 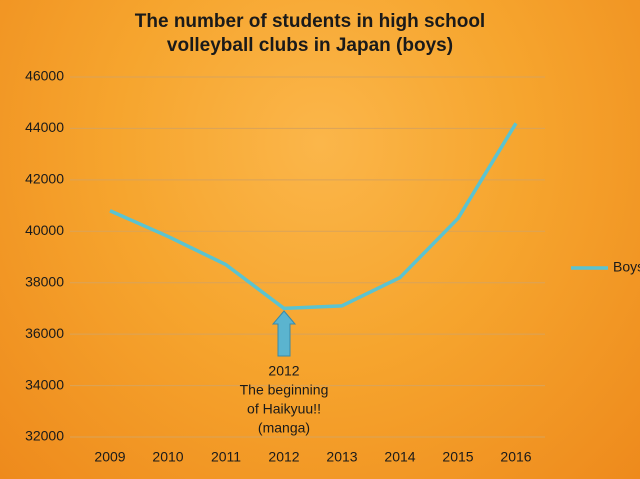 What do you see at coordinates (44, 436) in the screenshot?
I see `y-tick-label: 32000` at bounding box center [44, 436].